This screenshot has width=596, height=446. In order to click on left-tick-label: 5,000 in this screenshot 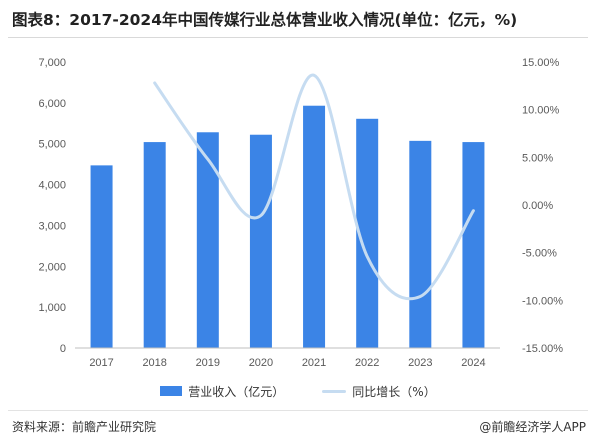, I will do `click(52, 145)`.